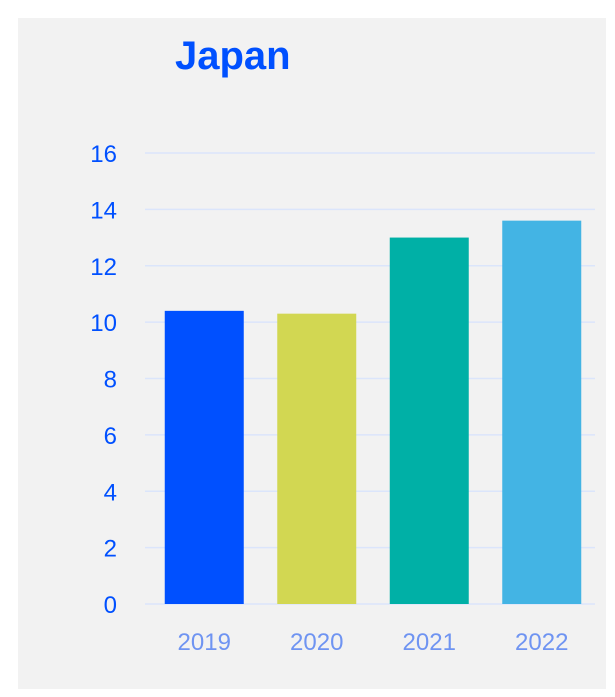  I want to click on bar-2019, so click(204, 457).